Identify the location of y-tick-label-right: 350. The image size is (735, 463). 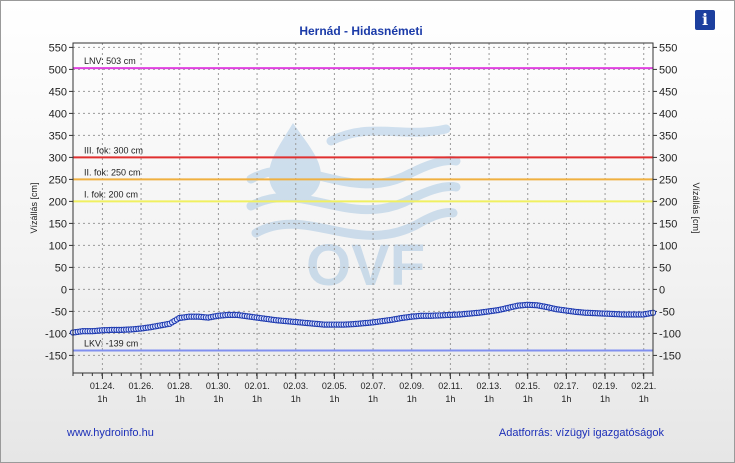
(668, 136).